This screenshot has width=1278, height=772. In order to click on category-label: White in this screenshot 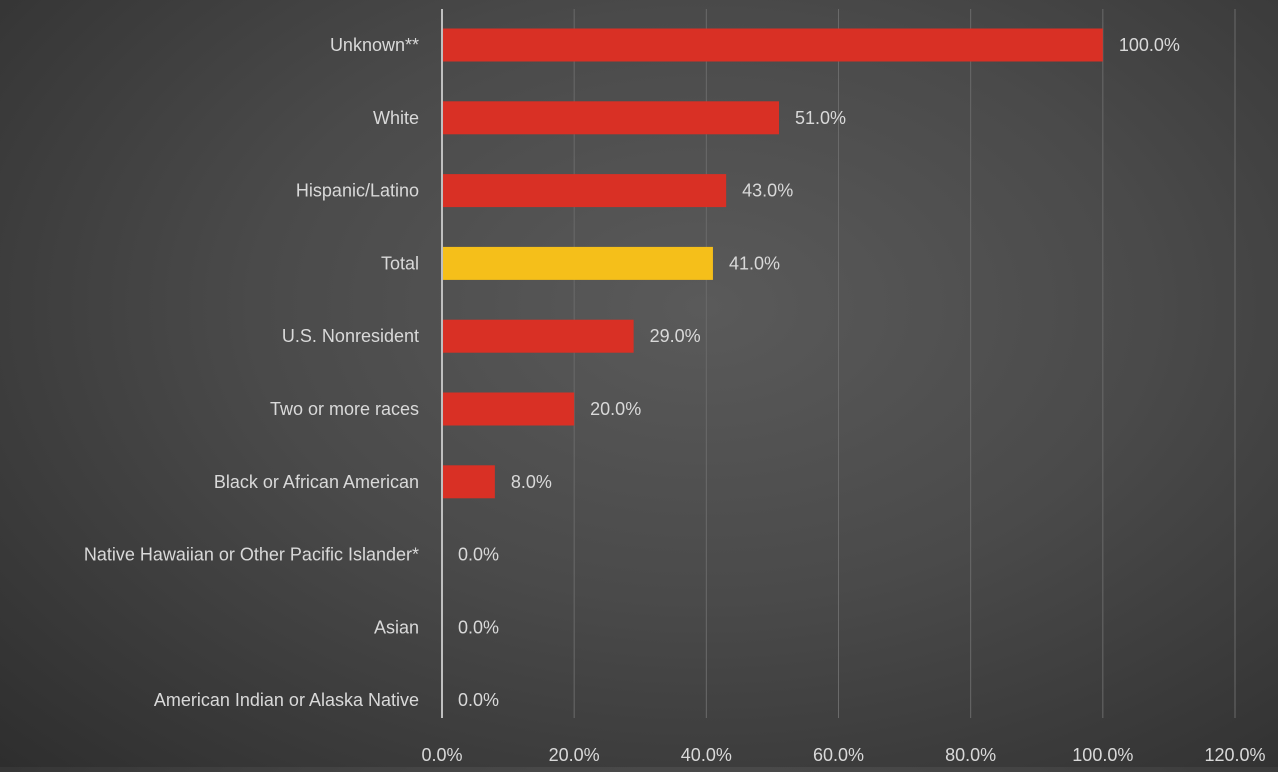, I will do `click(396, 118)`.